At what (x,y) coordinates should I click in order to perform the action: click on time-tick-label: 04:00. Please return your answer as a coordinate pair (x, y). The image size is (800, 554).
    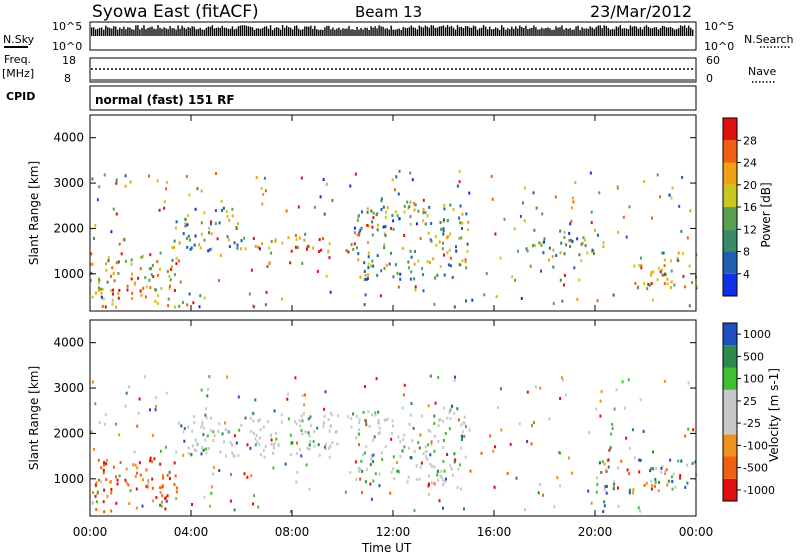
    Looking at the image, I should click on (191, 532).